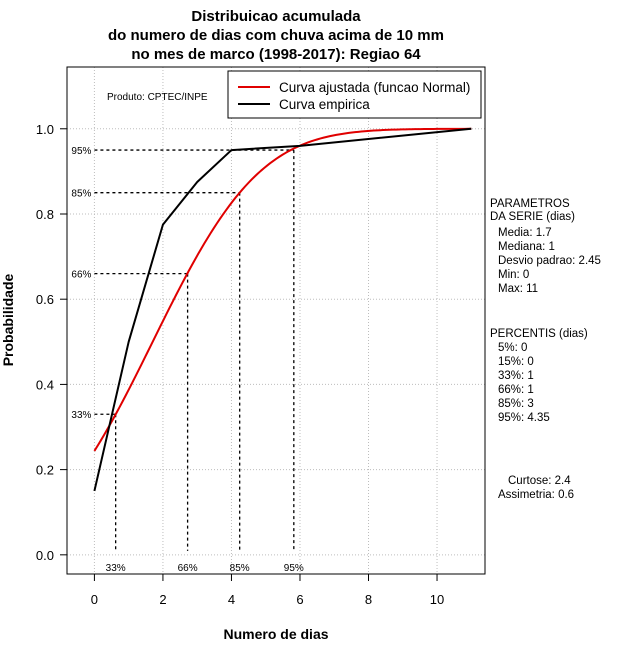  What do you see at coordinates (81, 194) in the screenshot?
I see `percentile-label-y: 85%` at bounding box center [81, 194].